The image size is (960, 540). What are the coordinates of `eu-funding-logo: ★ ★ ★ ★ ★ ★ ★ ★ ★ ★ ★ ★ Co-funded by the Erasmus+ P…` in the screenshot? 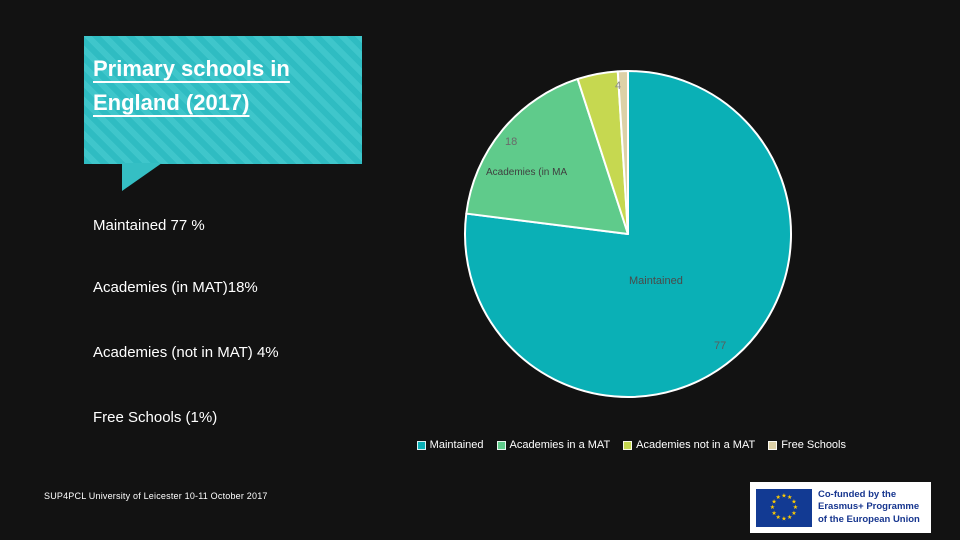 It's located at (840, 507).